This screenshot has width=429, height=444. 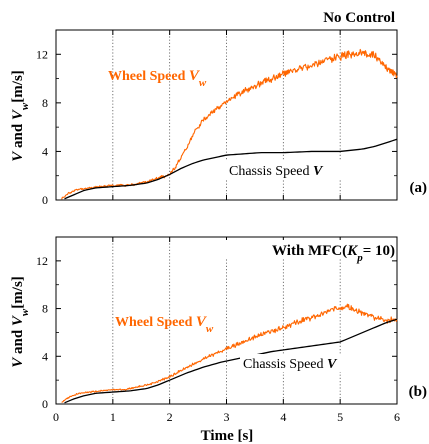 I want to click on x-tick-label: 1, so click(x=113, y=417).